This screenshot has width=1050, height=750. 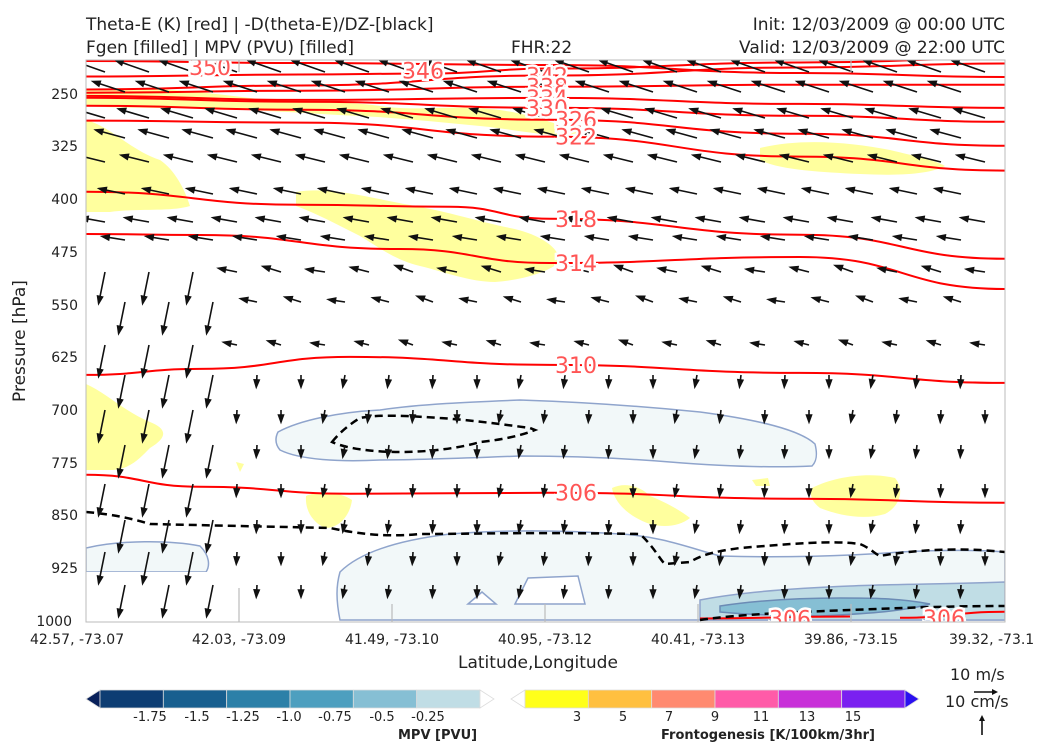 I want to click on mpv-colorbar-tick: -0.5, so click(x=382, y=717).